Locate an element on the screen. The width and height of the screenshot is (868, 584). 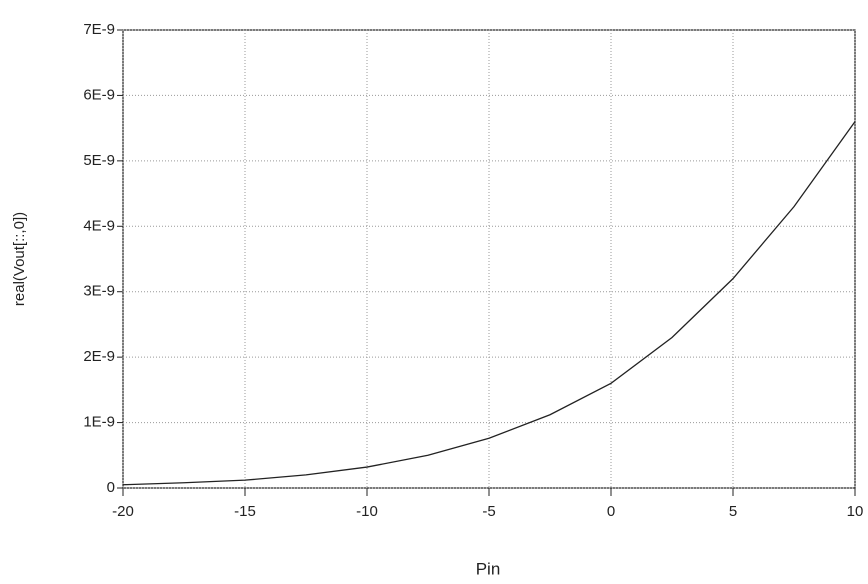
x-tick-label: -10 is located at coordinates (367, 511).